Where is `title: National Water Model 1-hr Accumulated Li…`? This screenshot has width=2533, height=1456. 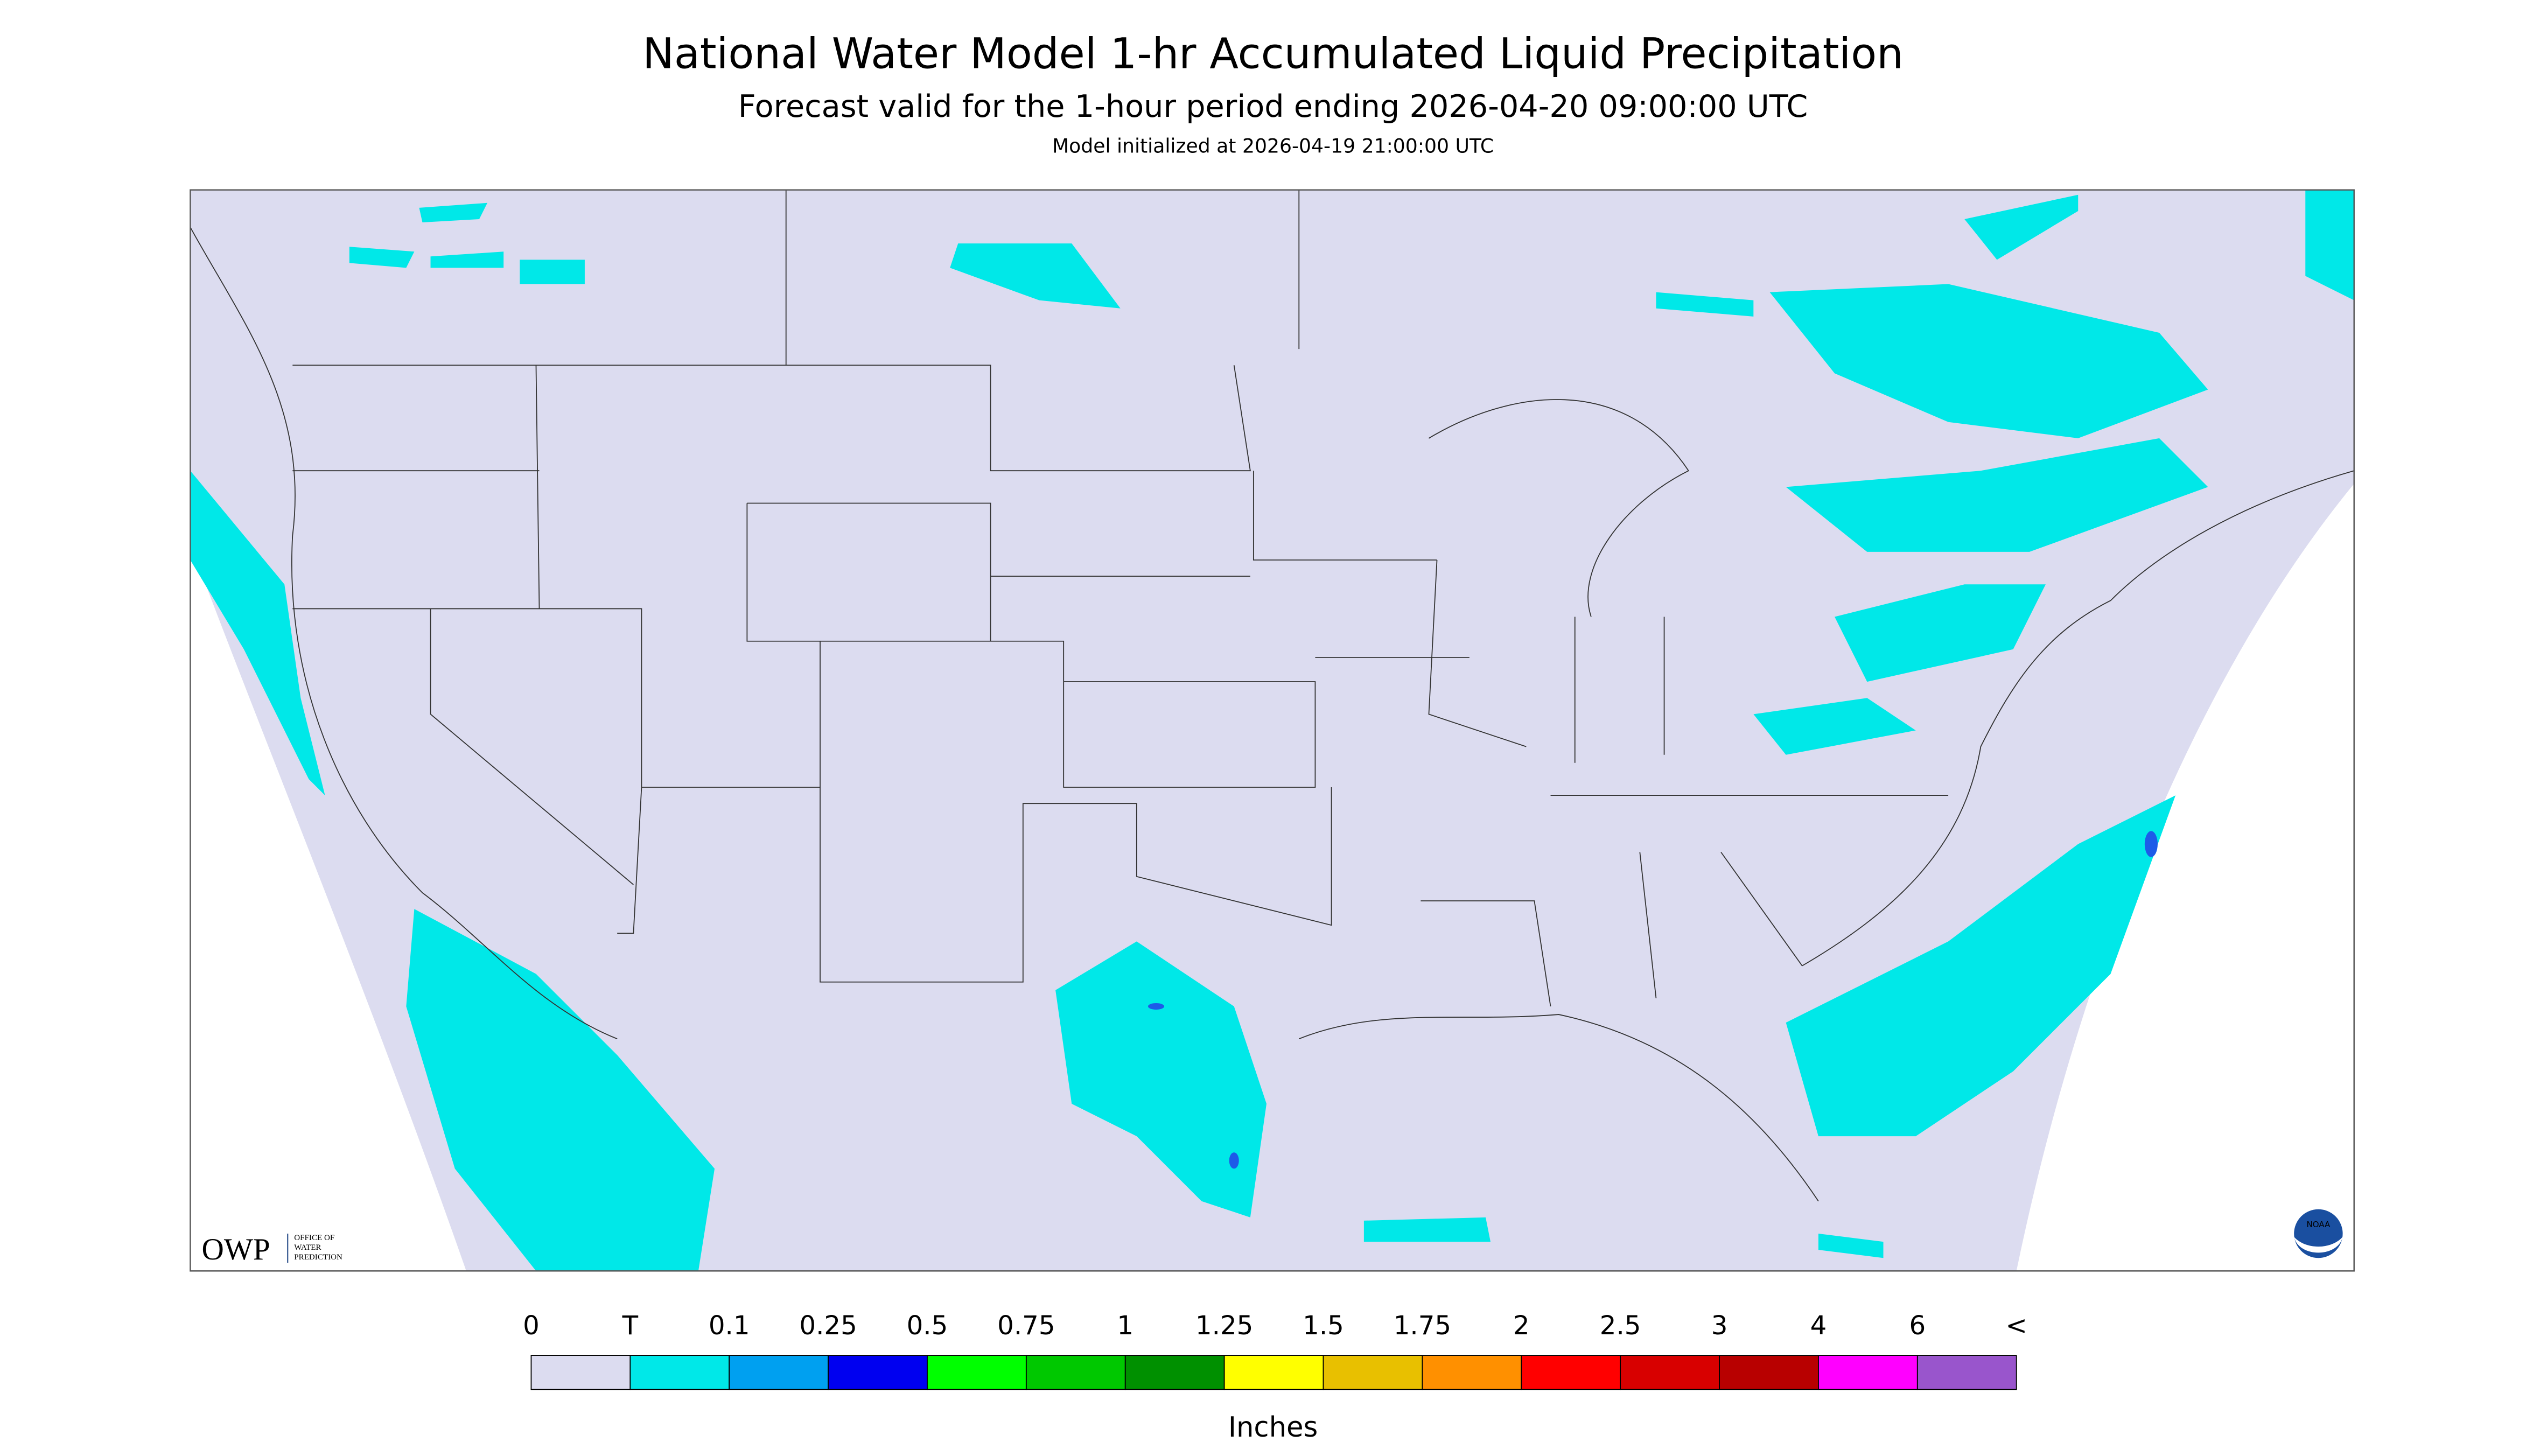
title: National Water Model 1-hr Accumulated Li… is located at coordinates (1273, 54).